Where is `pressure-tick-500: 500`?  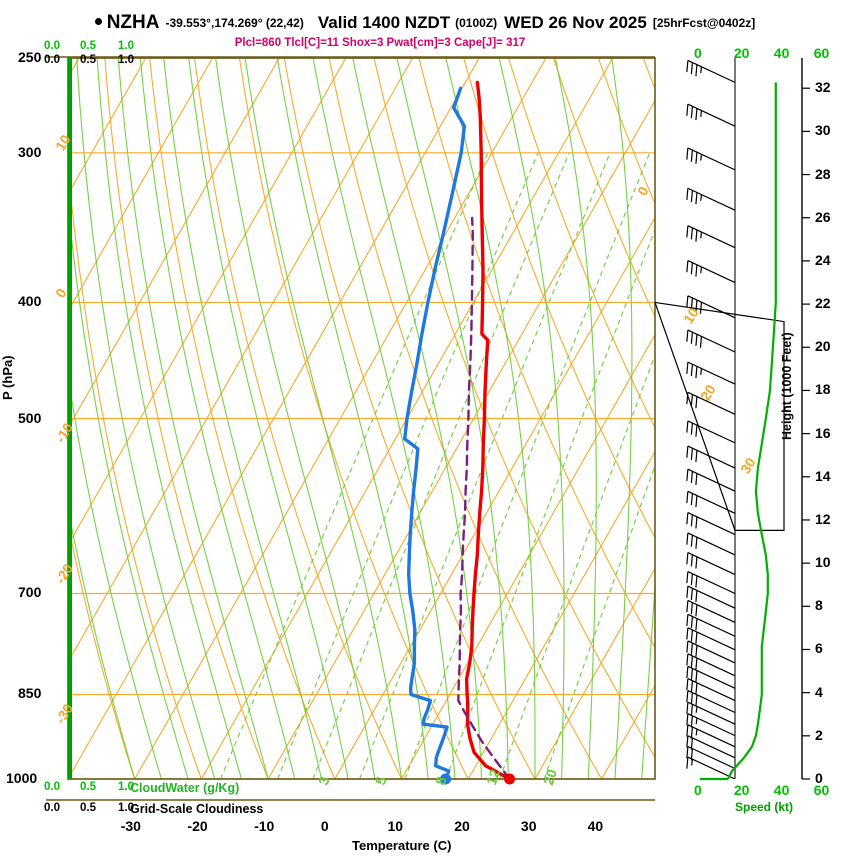
pressure-tick-500: 500 is located at coordinates (30, 417).